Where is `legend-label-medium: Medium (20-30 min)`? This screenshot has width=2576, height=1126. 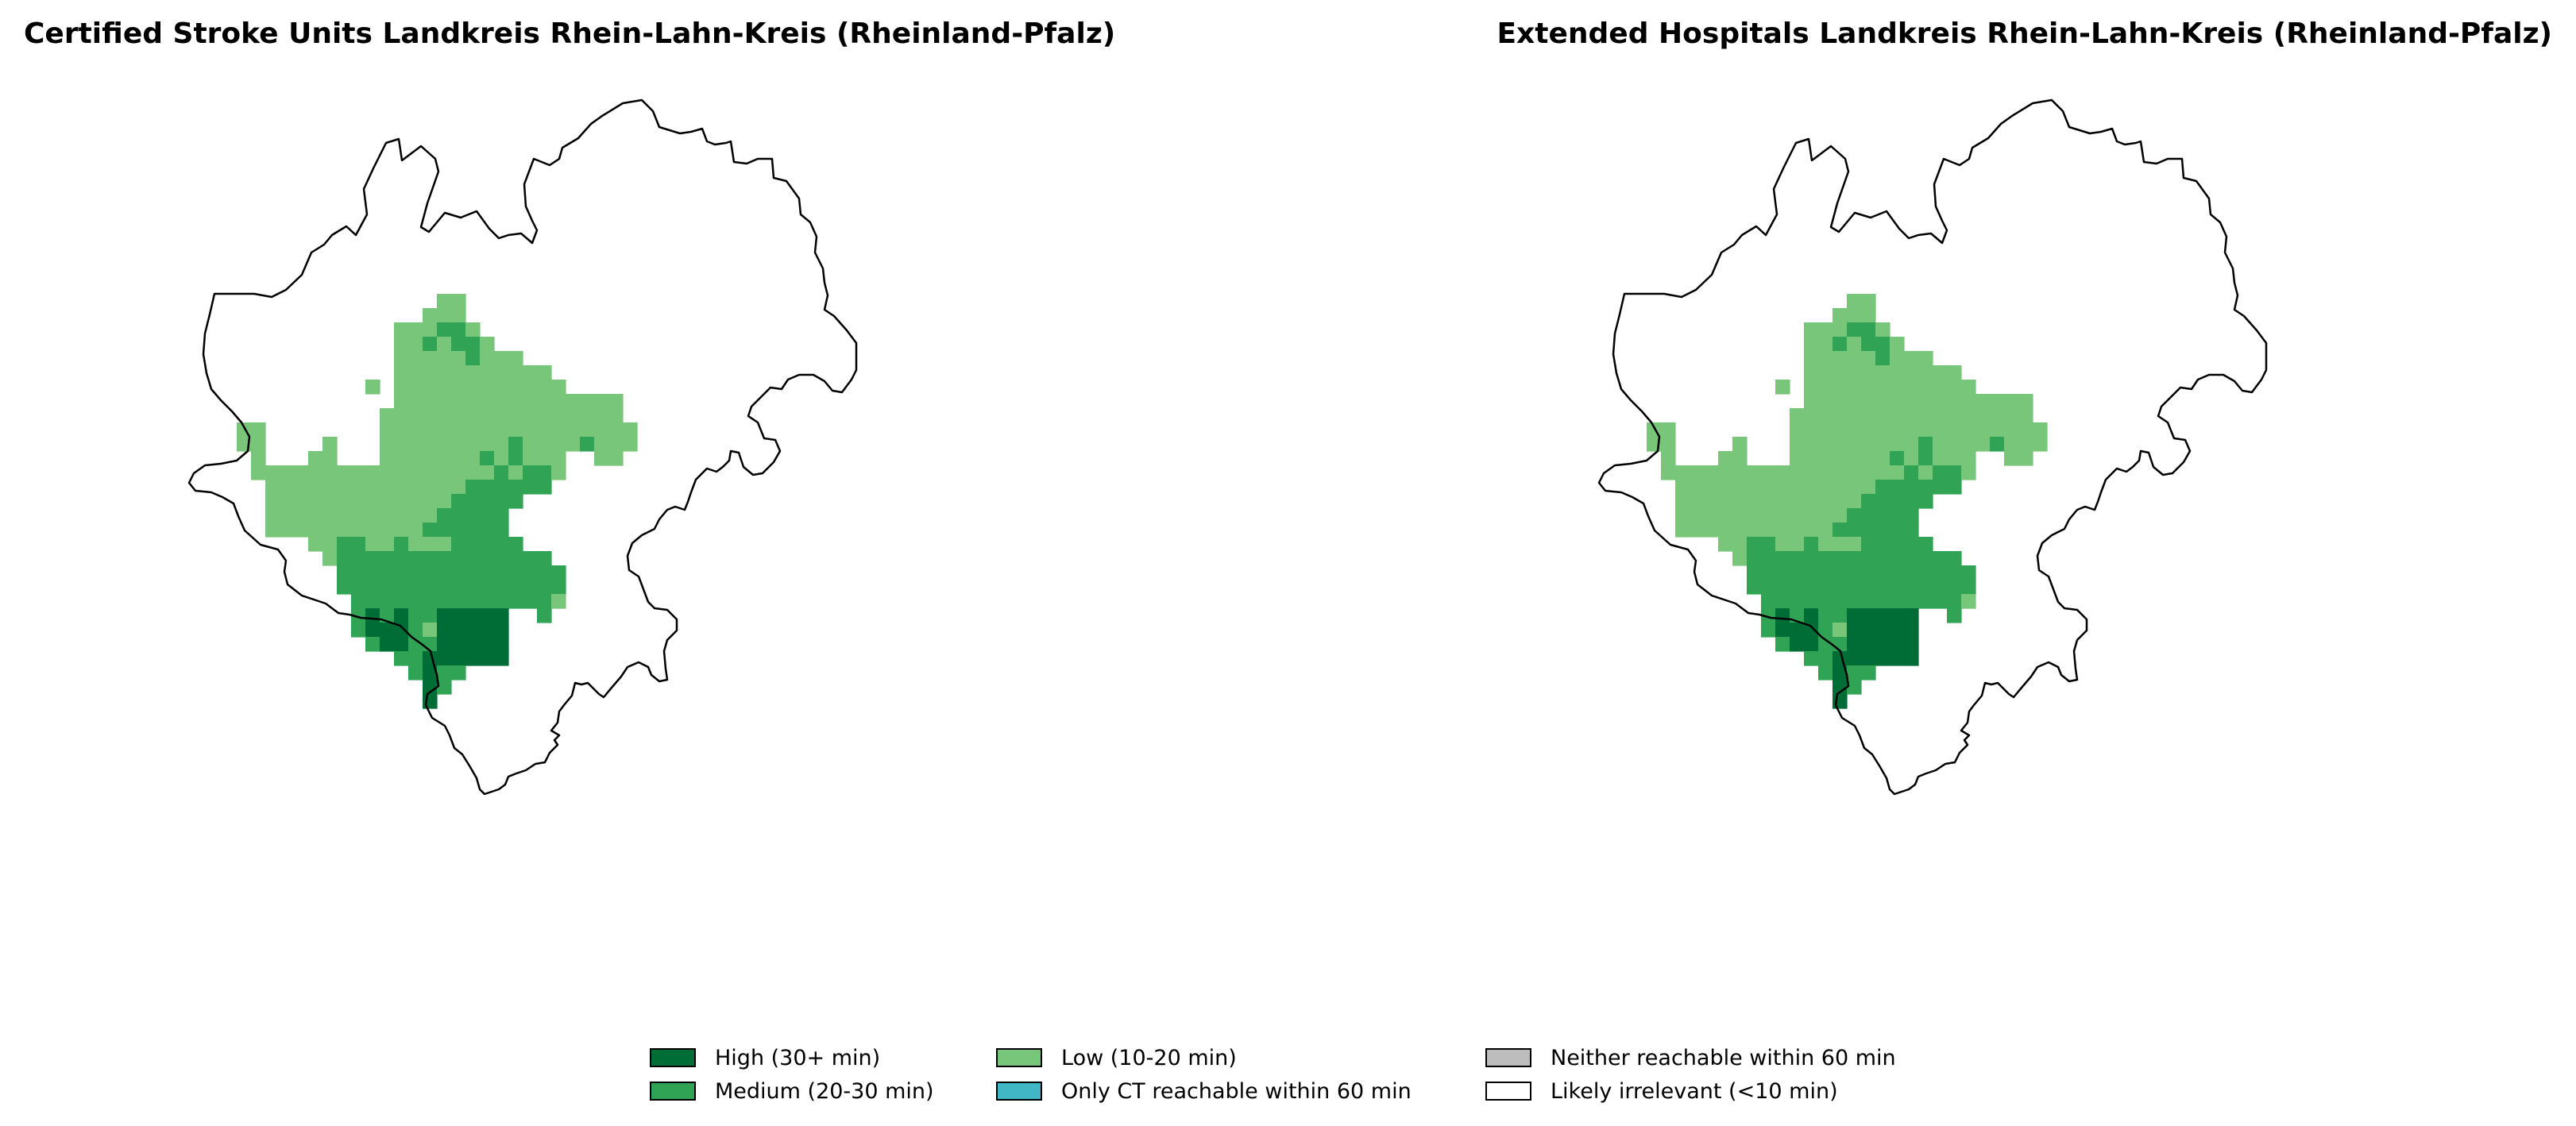
legend-label-medium: Medium (20-30 min) is located at coordinates (824, 1091).